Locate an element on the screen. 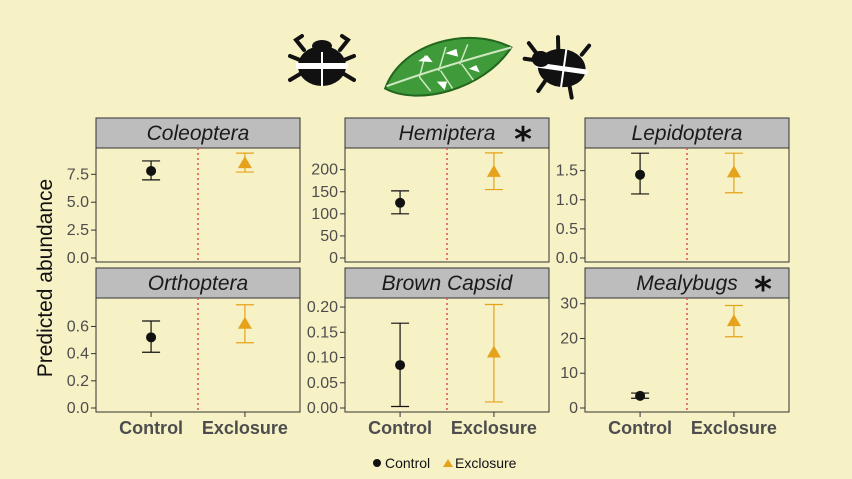  y-tick-label: 1.0 is located at coordinates (567, 200).